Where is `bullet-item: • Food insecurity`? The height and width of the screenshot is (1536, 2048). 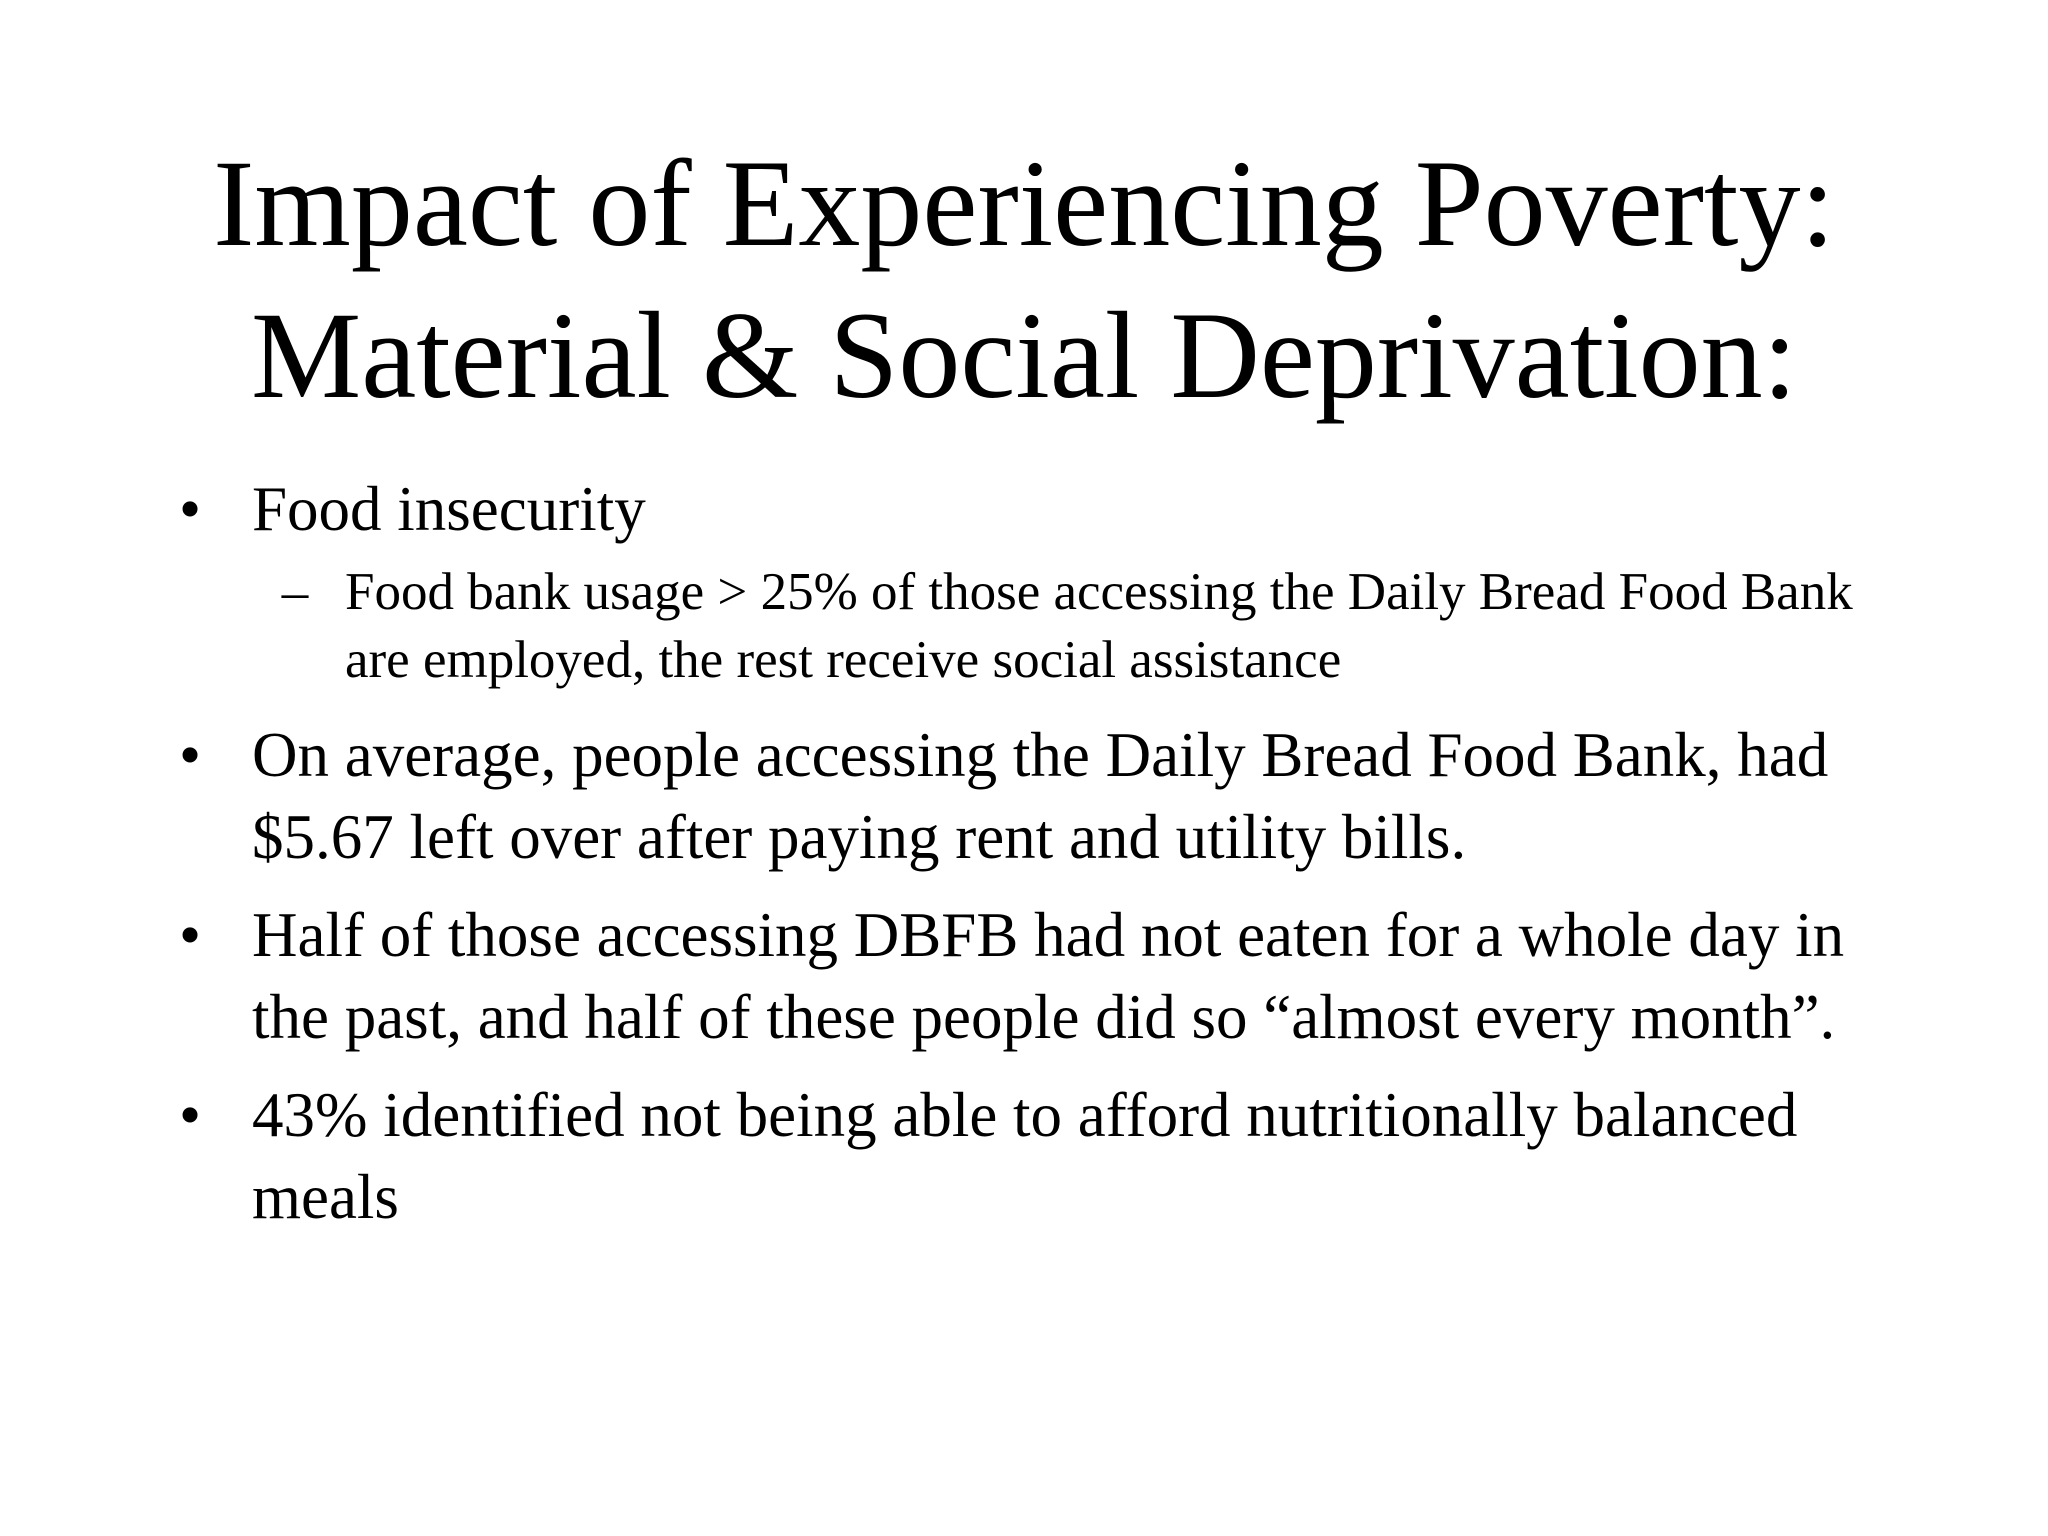 bullet-item: • Food insecurity is located at coordinates (1040, 509).